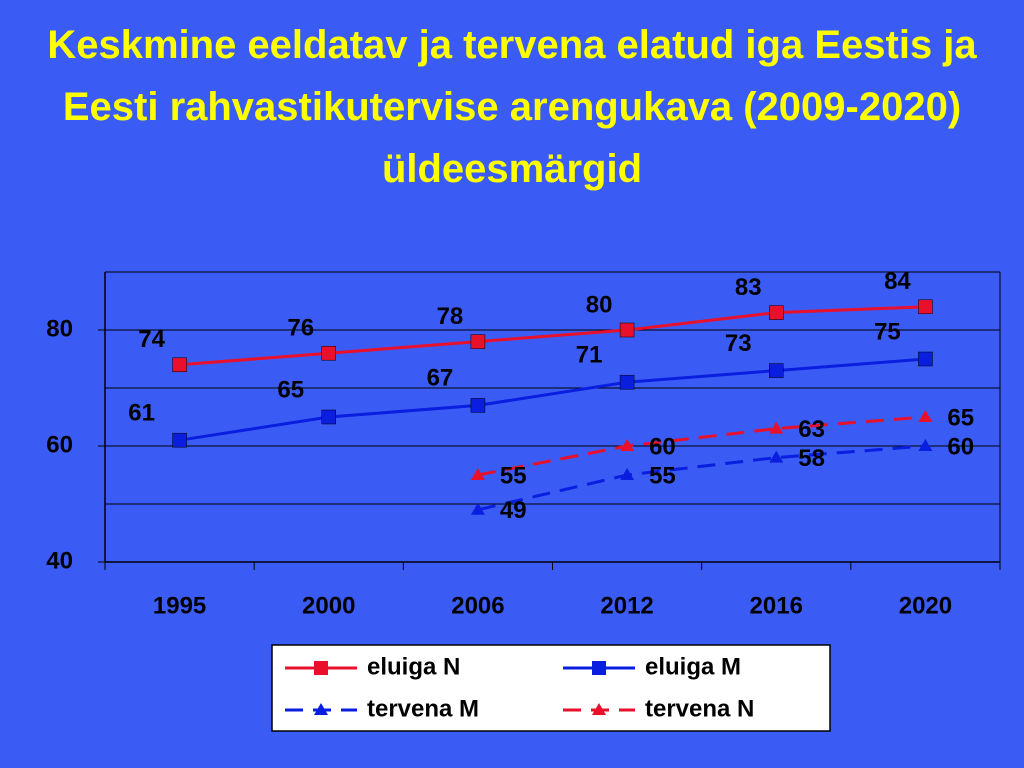 This screenshot has width=1024, height=768. What do you see at coordinates (450, 316) in the screenshot?
I see `data-label: 78` at bounding box center [450, 316].